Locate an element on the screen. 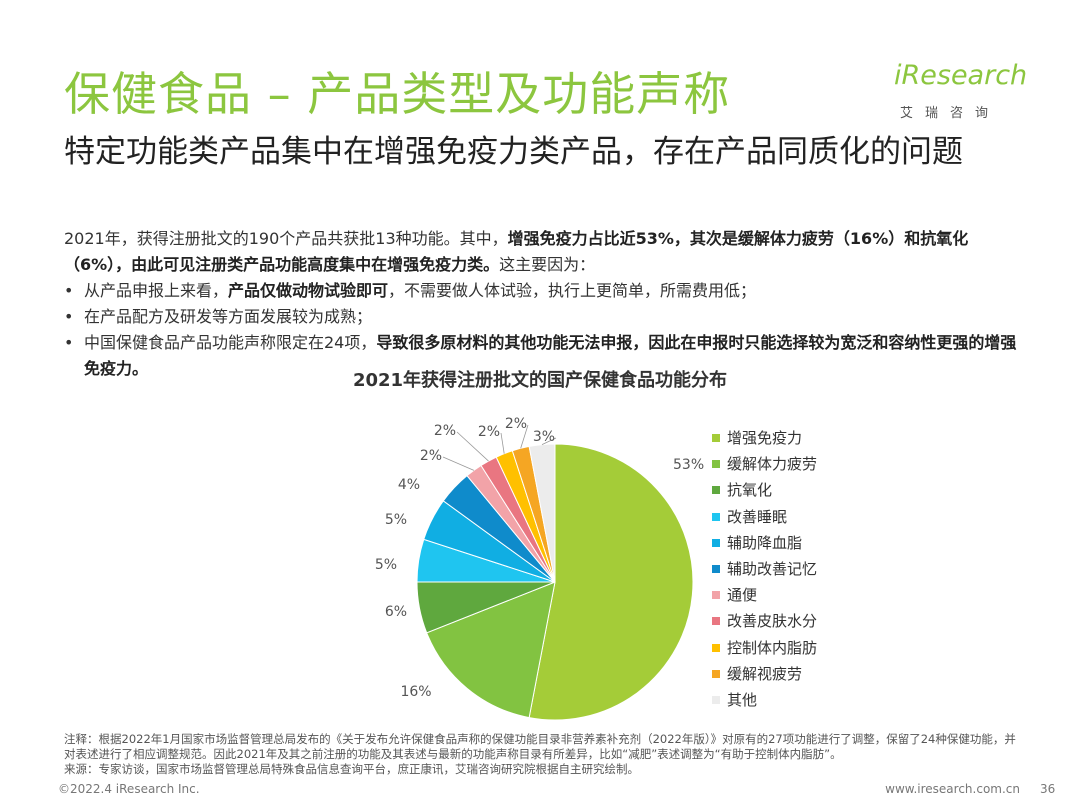  footer-copyright: ©2022.4 iResearch Inc. is located at coordinates (129, 789).